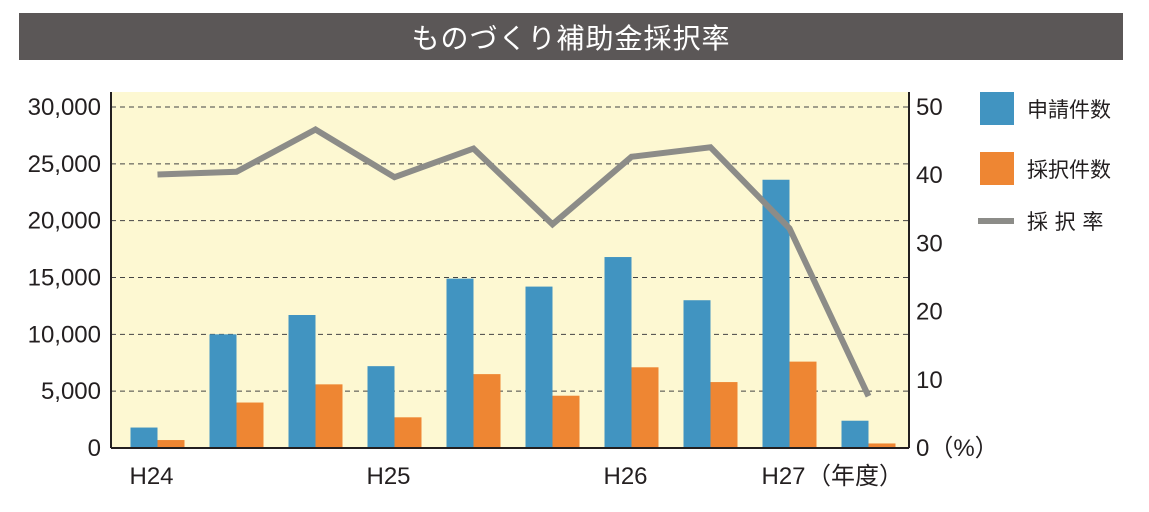  I want to click on right-tick-label: 40, so click(929, 175).